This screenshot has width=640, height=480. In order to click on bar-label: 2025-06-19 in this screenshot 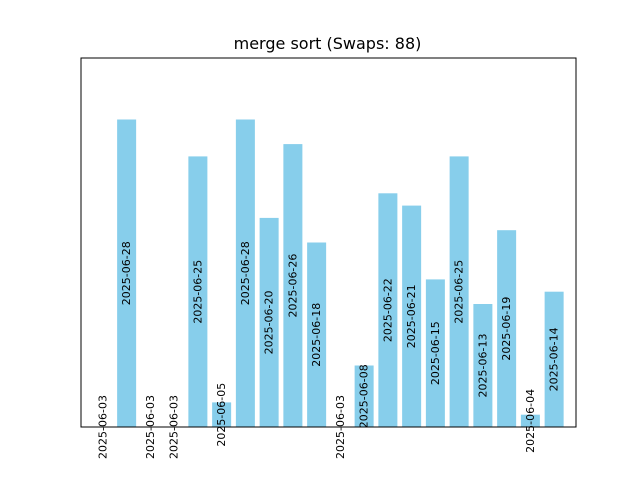, I will do `click(506, 329)`.